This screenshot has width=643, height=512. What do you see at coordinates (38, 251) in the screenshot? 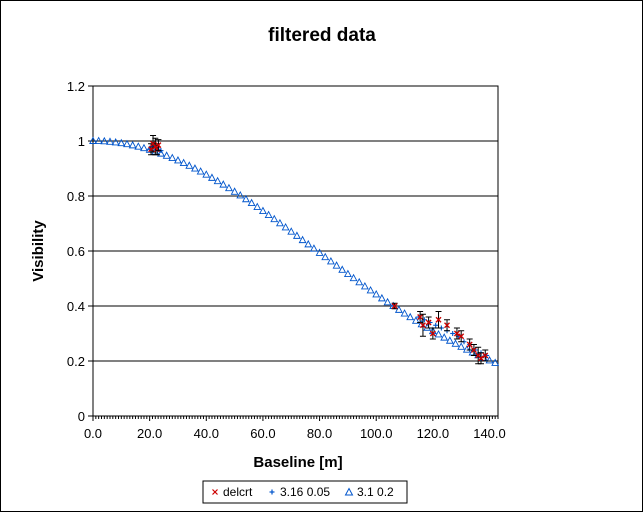
I see `y-axis-label: Visibility` at bounding box center [38, 251].